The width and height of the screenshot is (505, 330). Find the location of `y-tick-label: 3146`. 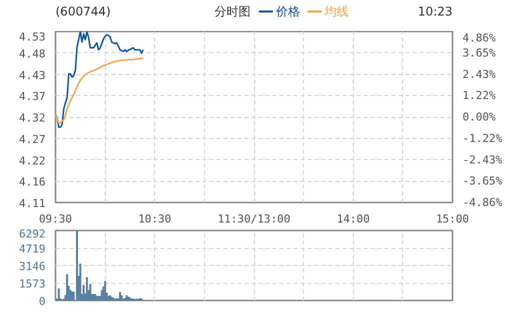

y-tick-label: 3146 is located at coordinates (32, 266).